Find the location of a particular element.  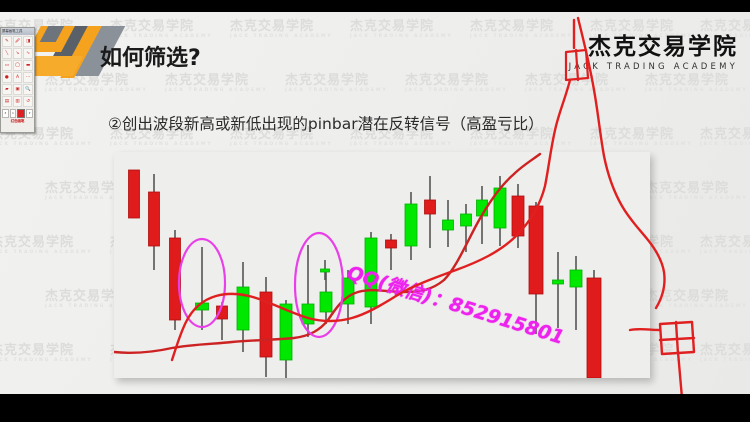

eraser-icon-glyph: ◨ is located at coordinates (28, 41).